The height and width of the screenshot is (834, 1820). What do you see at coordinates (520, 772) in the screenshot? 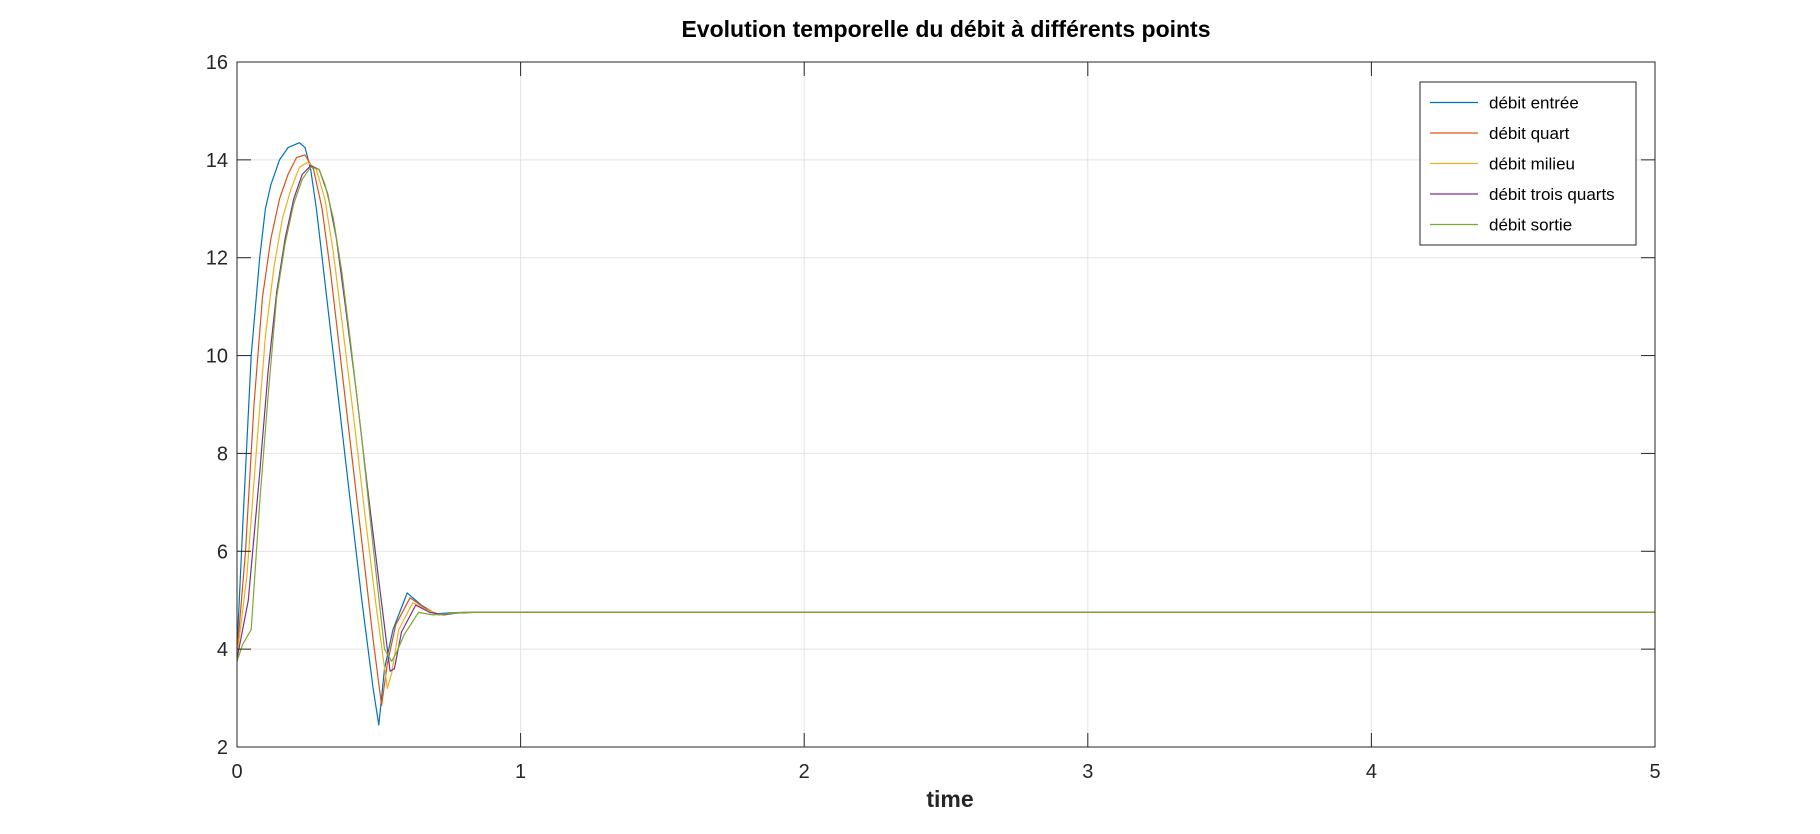
I see `x-tick-label: 1` at bounding box center [520, 772].